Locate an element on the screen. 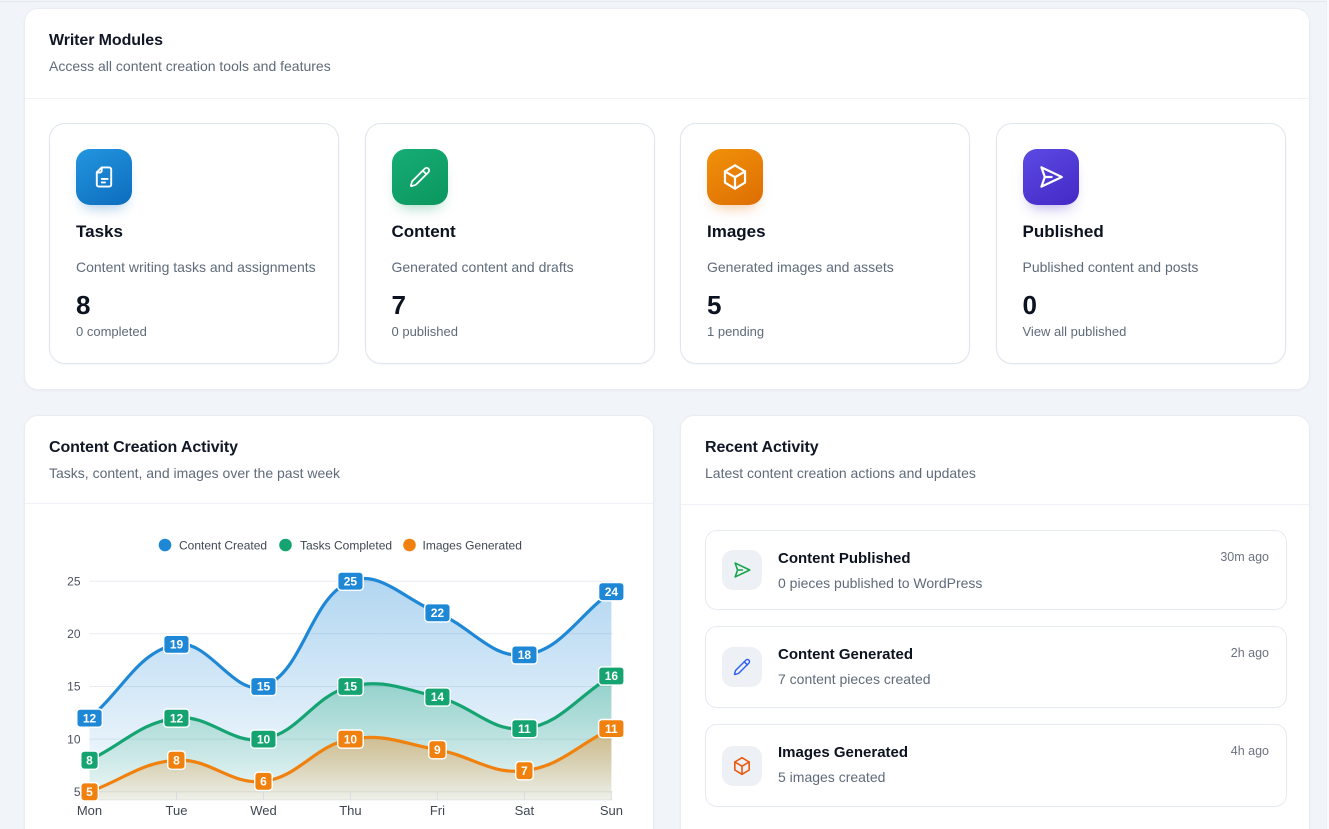  svg-text: 22 is located at coordinates (438, 613).